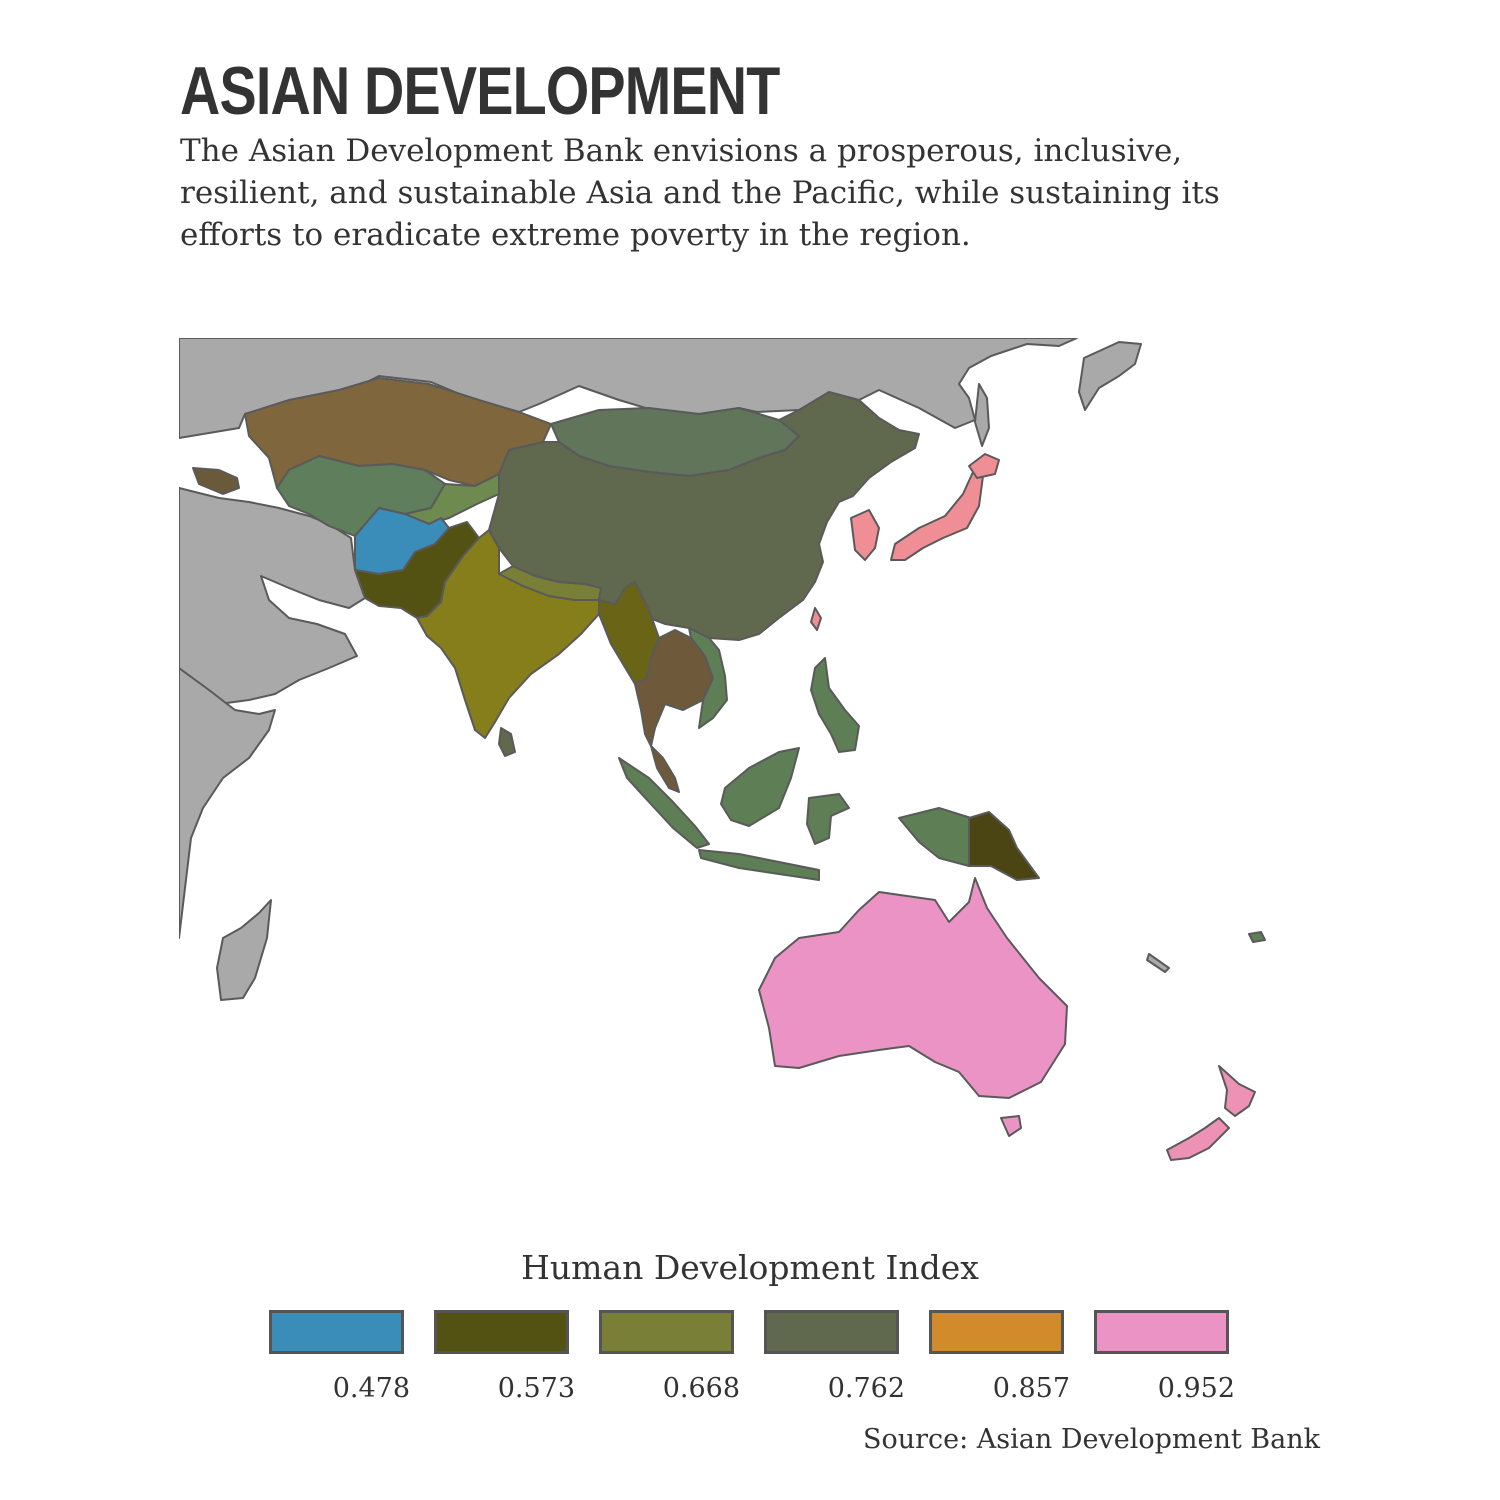  I want to click on region-sri-lanka, so click(507, 742).